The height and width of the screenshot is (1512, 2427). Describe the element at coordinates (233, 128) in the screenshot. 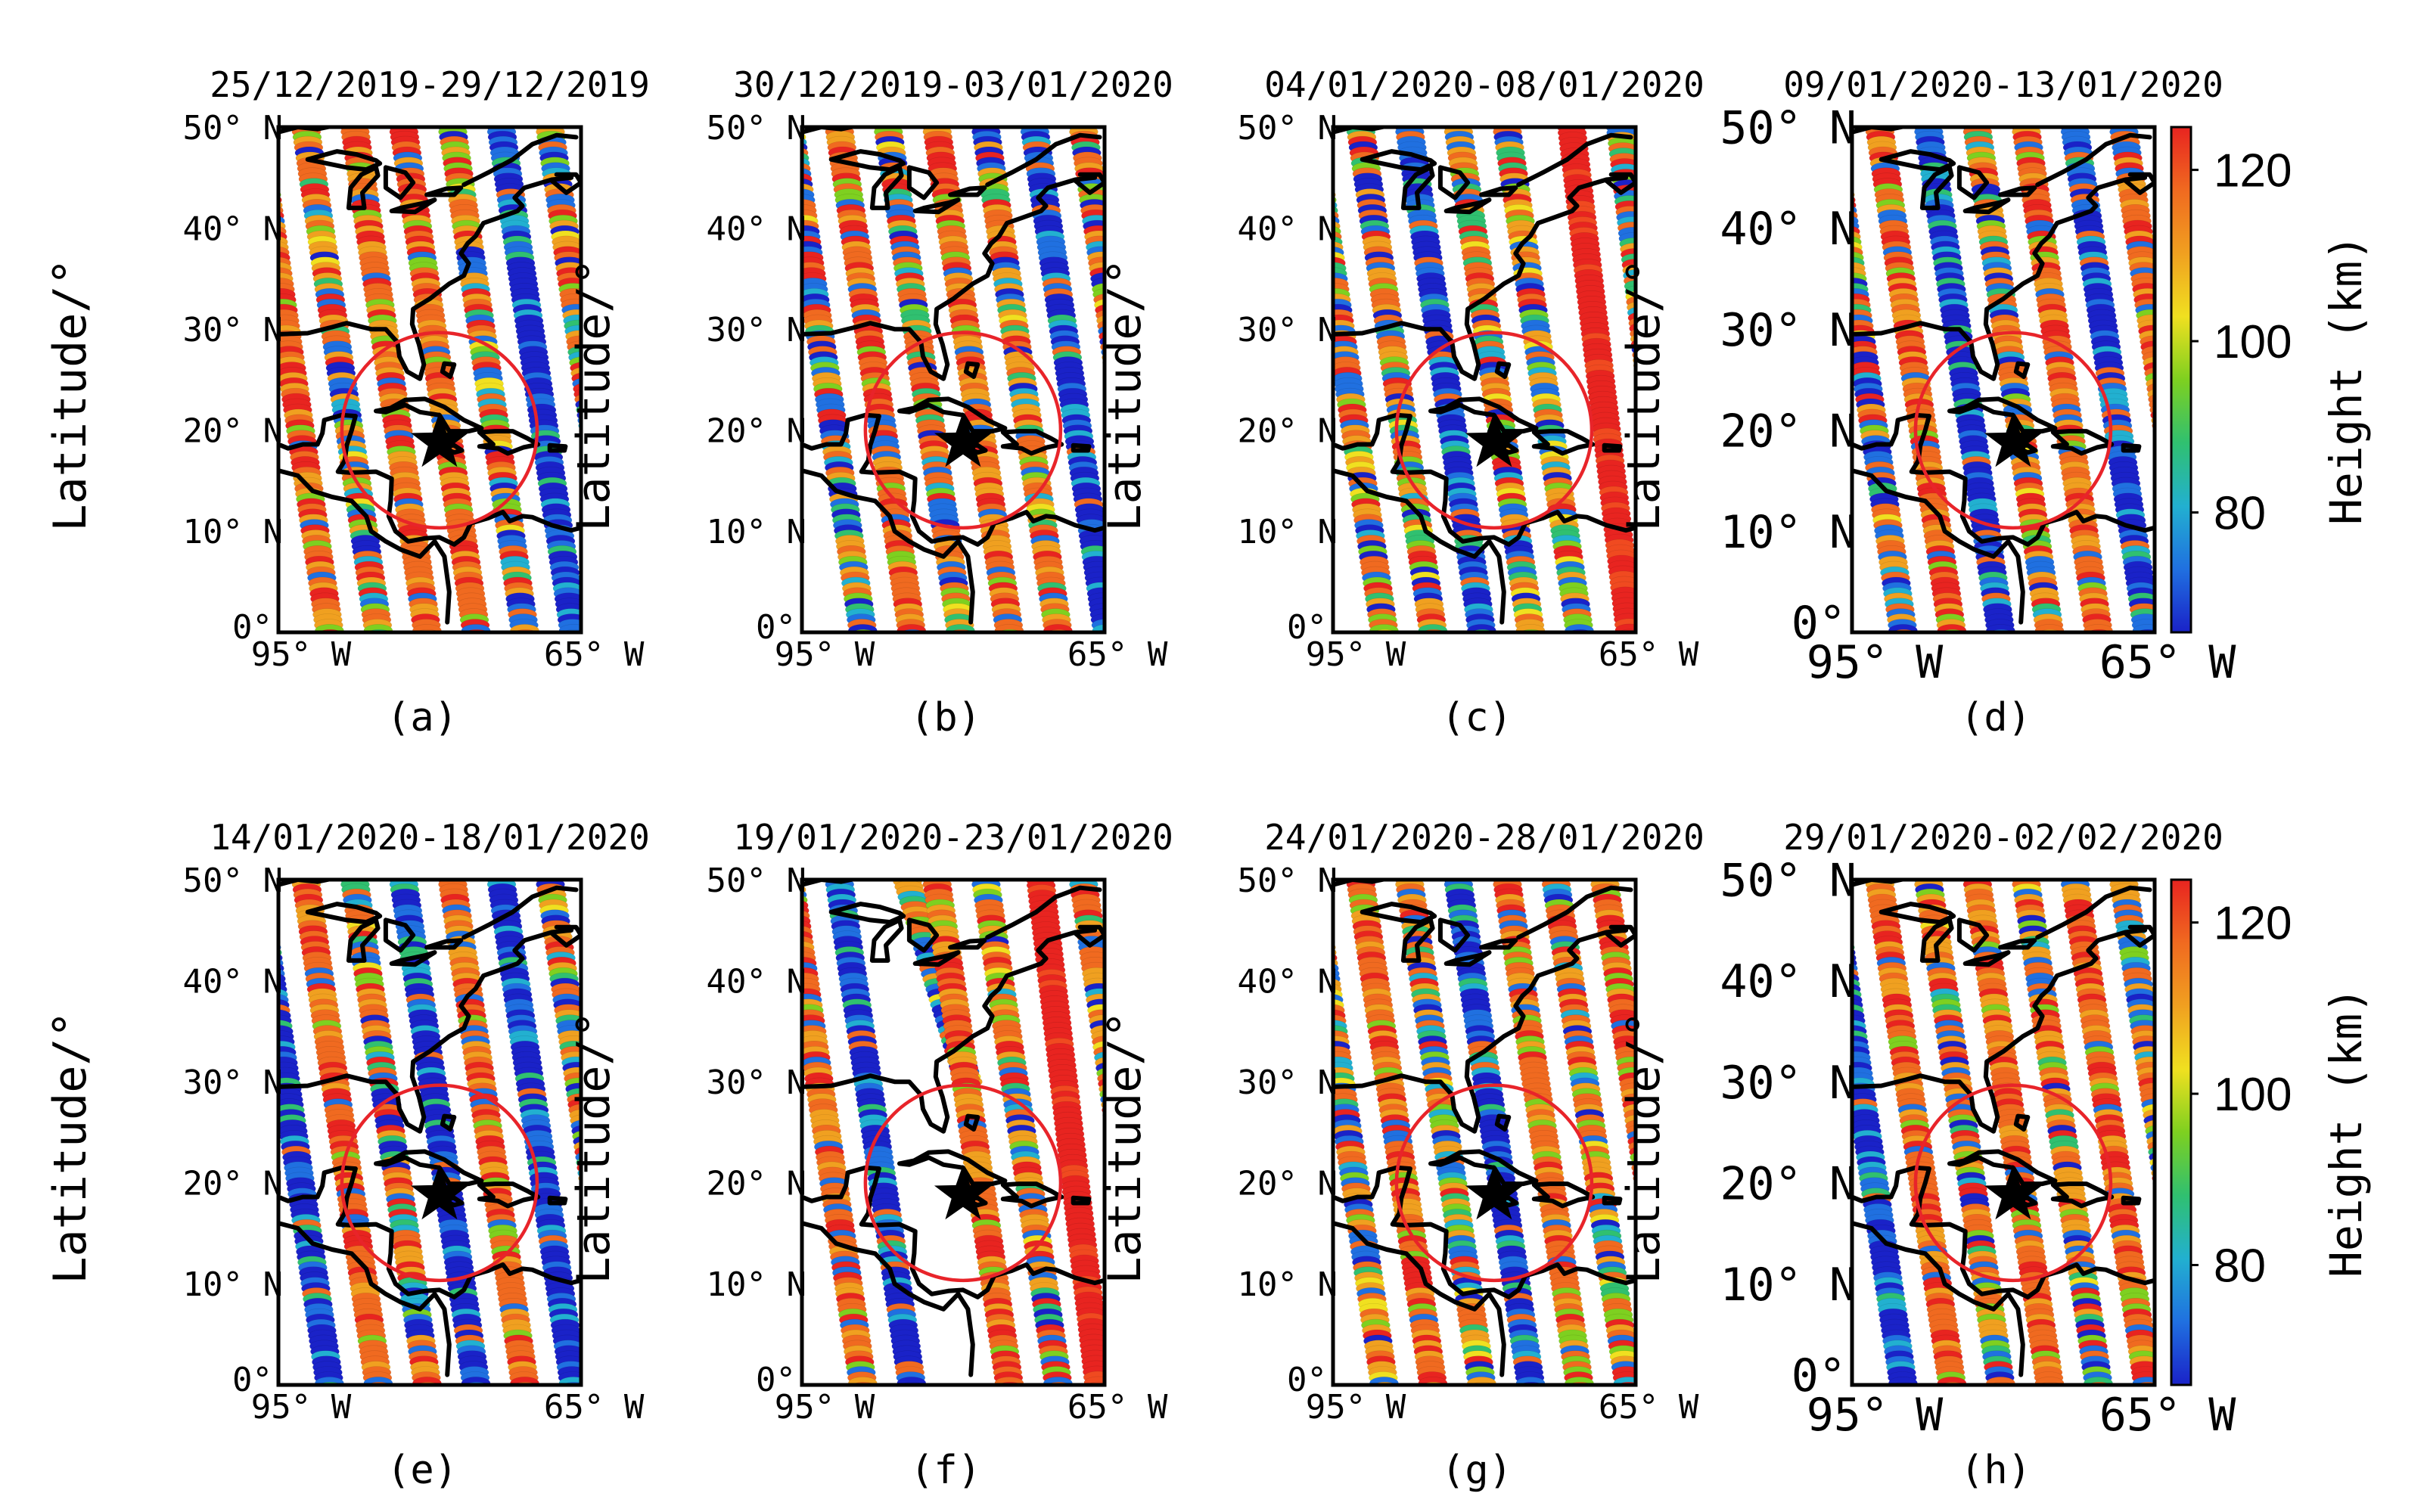

I see `y-tick-label: 50° N` at that location.